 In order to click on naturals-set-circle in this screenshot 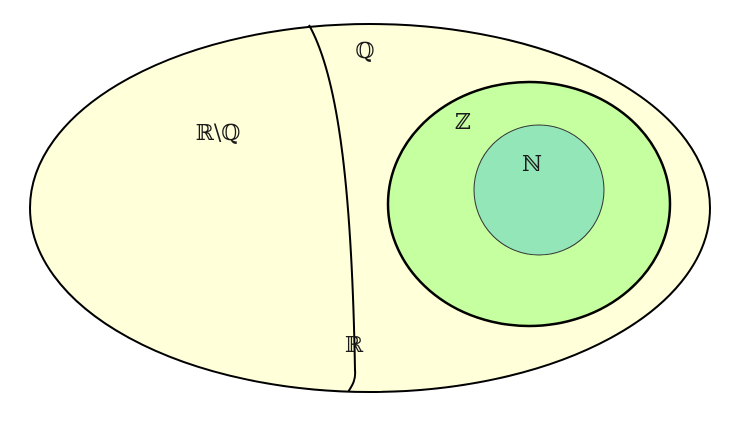, I will do `click(539, 190)`.